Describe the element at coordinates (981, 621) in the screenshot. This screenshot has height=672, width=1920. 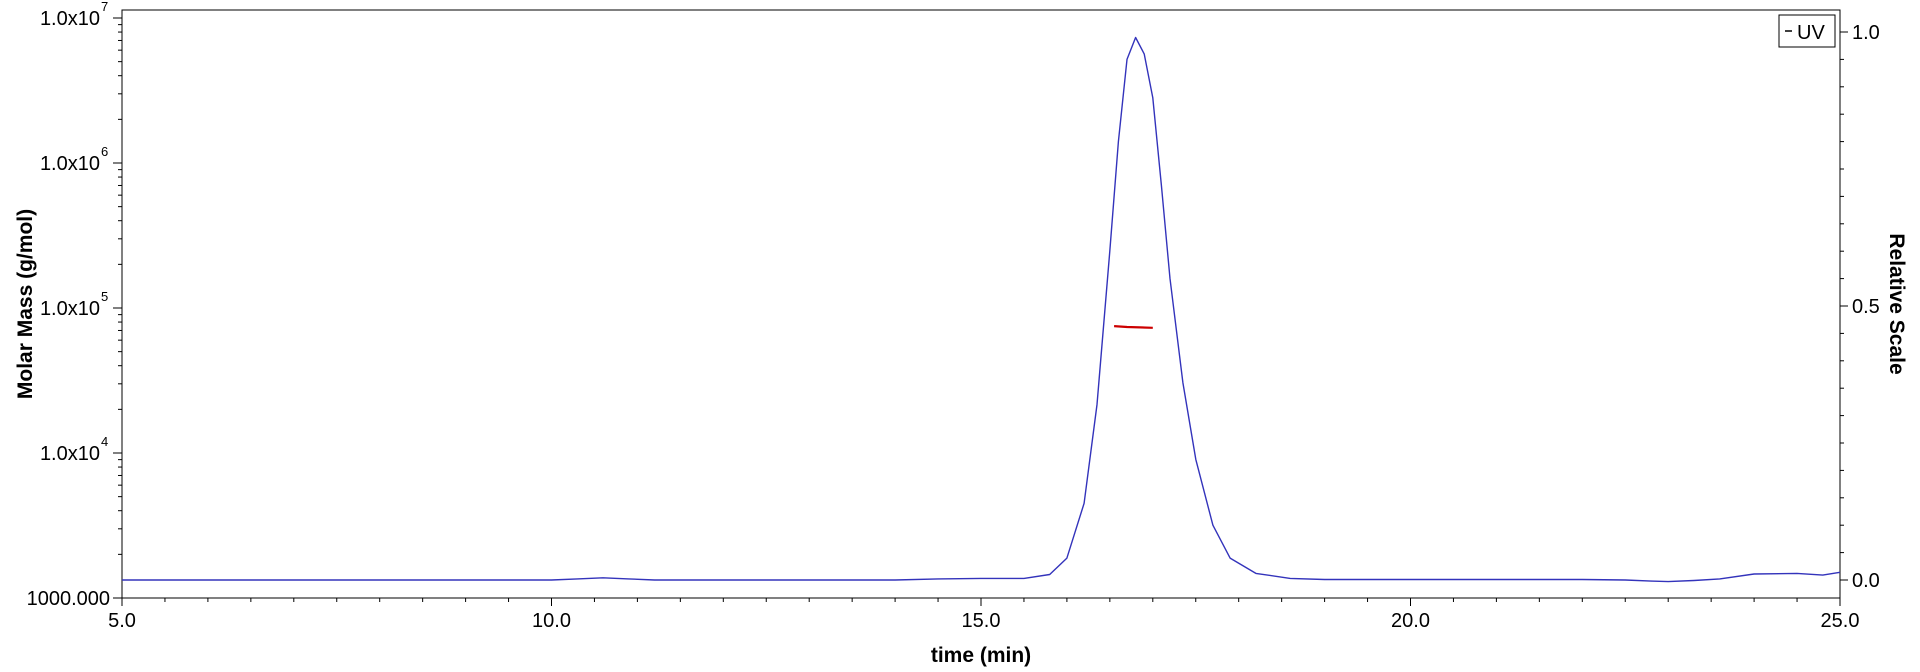
I see `x-tick-label: 15.0` at that location.